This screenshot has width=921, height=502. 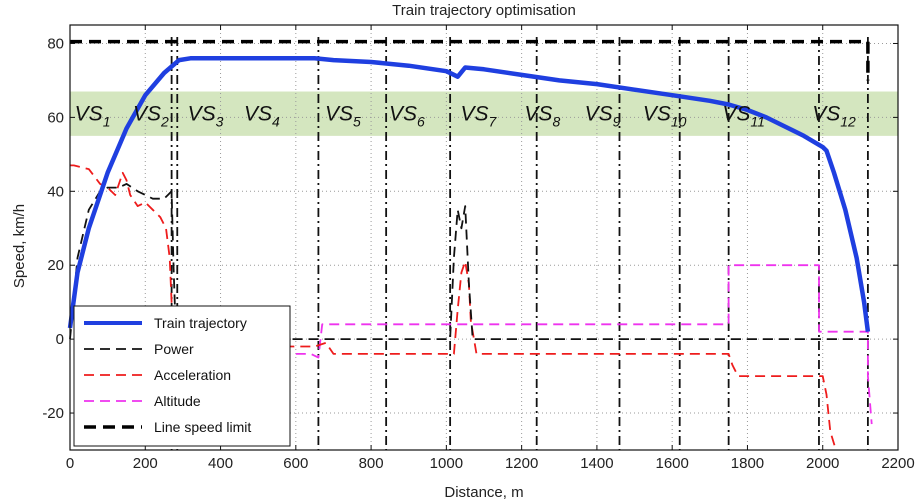 What do you see at coordinates (483, 492) in the screenshot?
I see `x-axis-label: Distance, m` at bounding box center [483, 492].